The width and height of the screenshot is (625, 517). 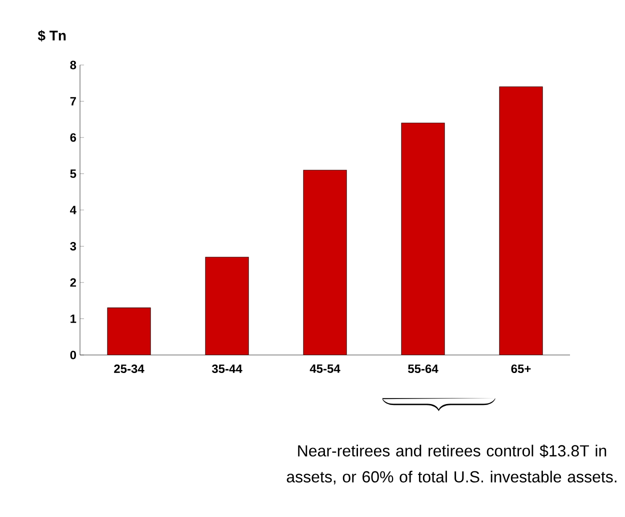 I want to click on y-tick-label: 1, so click(x=73, y=318).